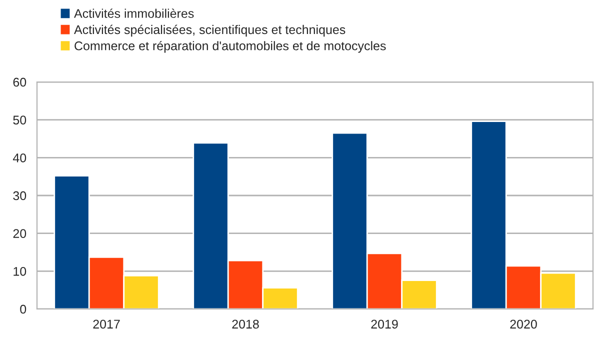 The width and height of the screenshot is (605, 340). Describe the element at coordinates (106, 324) in the screenshot. I see `x-tick-label: 2017` at that location.